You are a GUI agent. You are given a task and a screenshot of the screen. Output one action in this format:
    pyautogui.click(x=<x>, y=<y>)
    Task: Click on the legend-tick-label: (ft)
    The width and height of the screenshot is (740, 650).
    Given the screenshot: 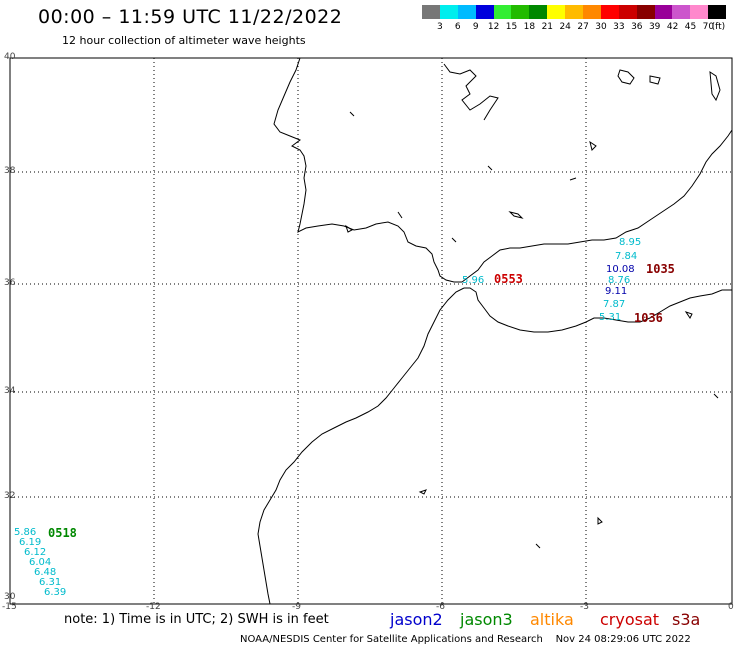 What is the action you would take?
    pyautogui.click(x=718, y=27)
    